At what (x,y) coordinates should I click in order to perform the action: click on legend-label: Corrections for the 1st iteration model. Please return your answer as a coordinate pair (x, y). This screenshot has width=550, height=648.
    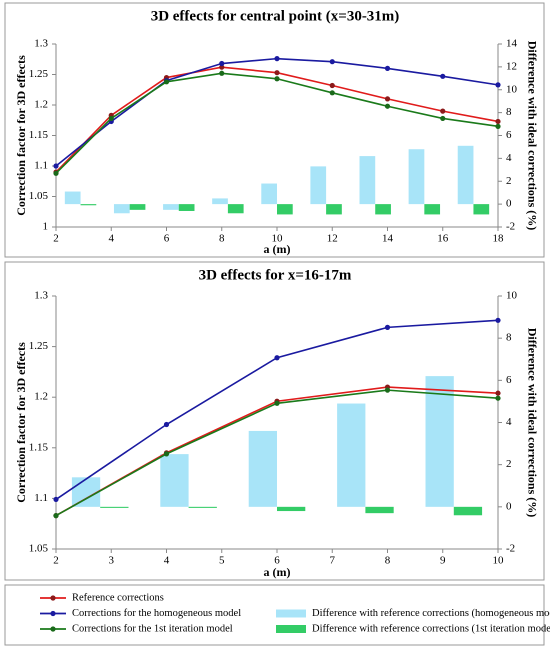
    Looking at the image, I should click on (152, 628).